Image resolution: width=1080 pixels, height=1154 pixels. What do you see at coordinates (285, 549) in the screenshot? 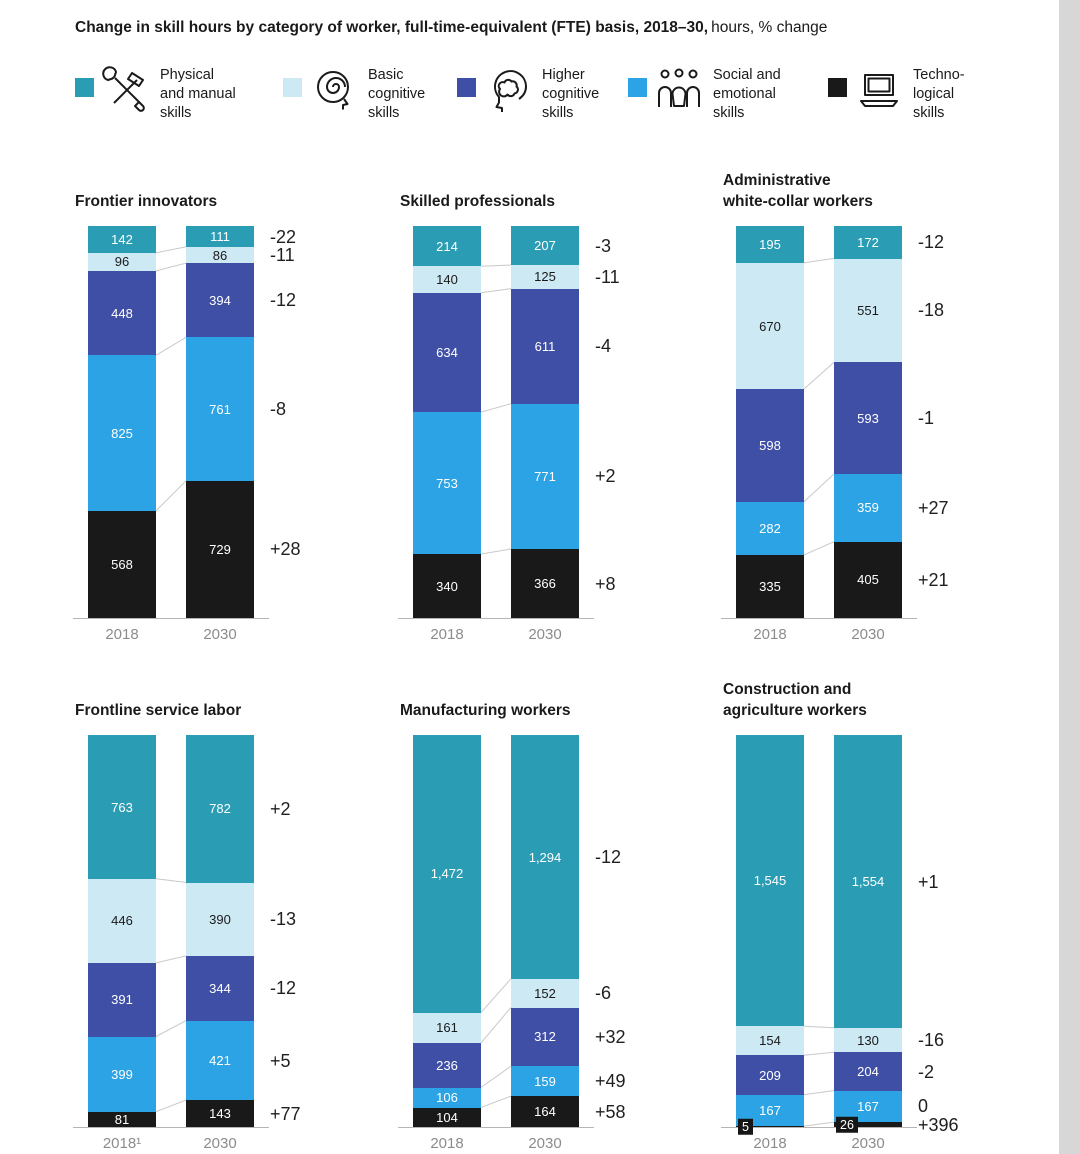
I see `pct-change-technological-skills: +28` at bounding box center [285, 549].